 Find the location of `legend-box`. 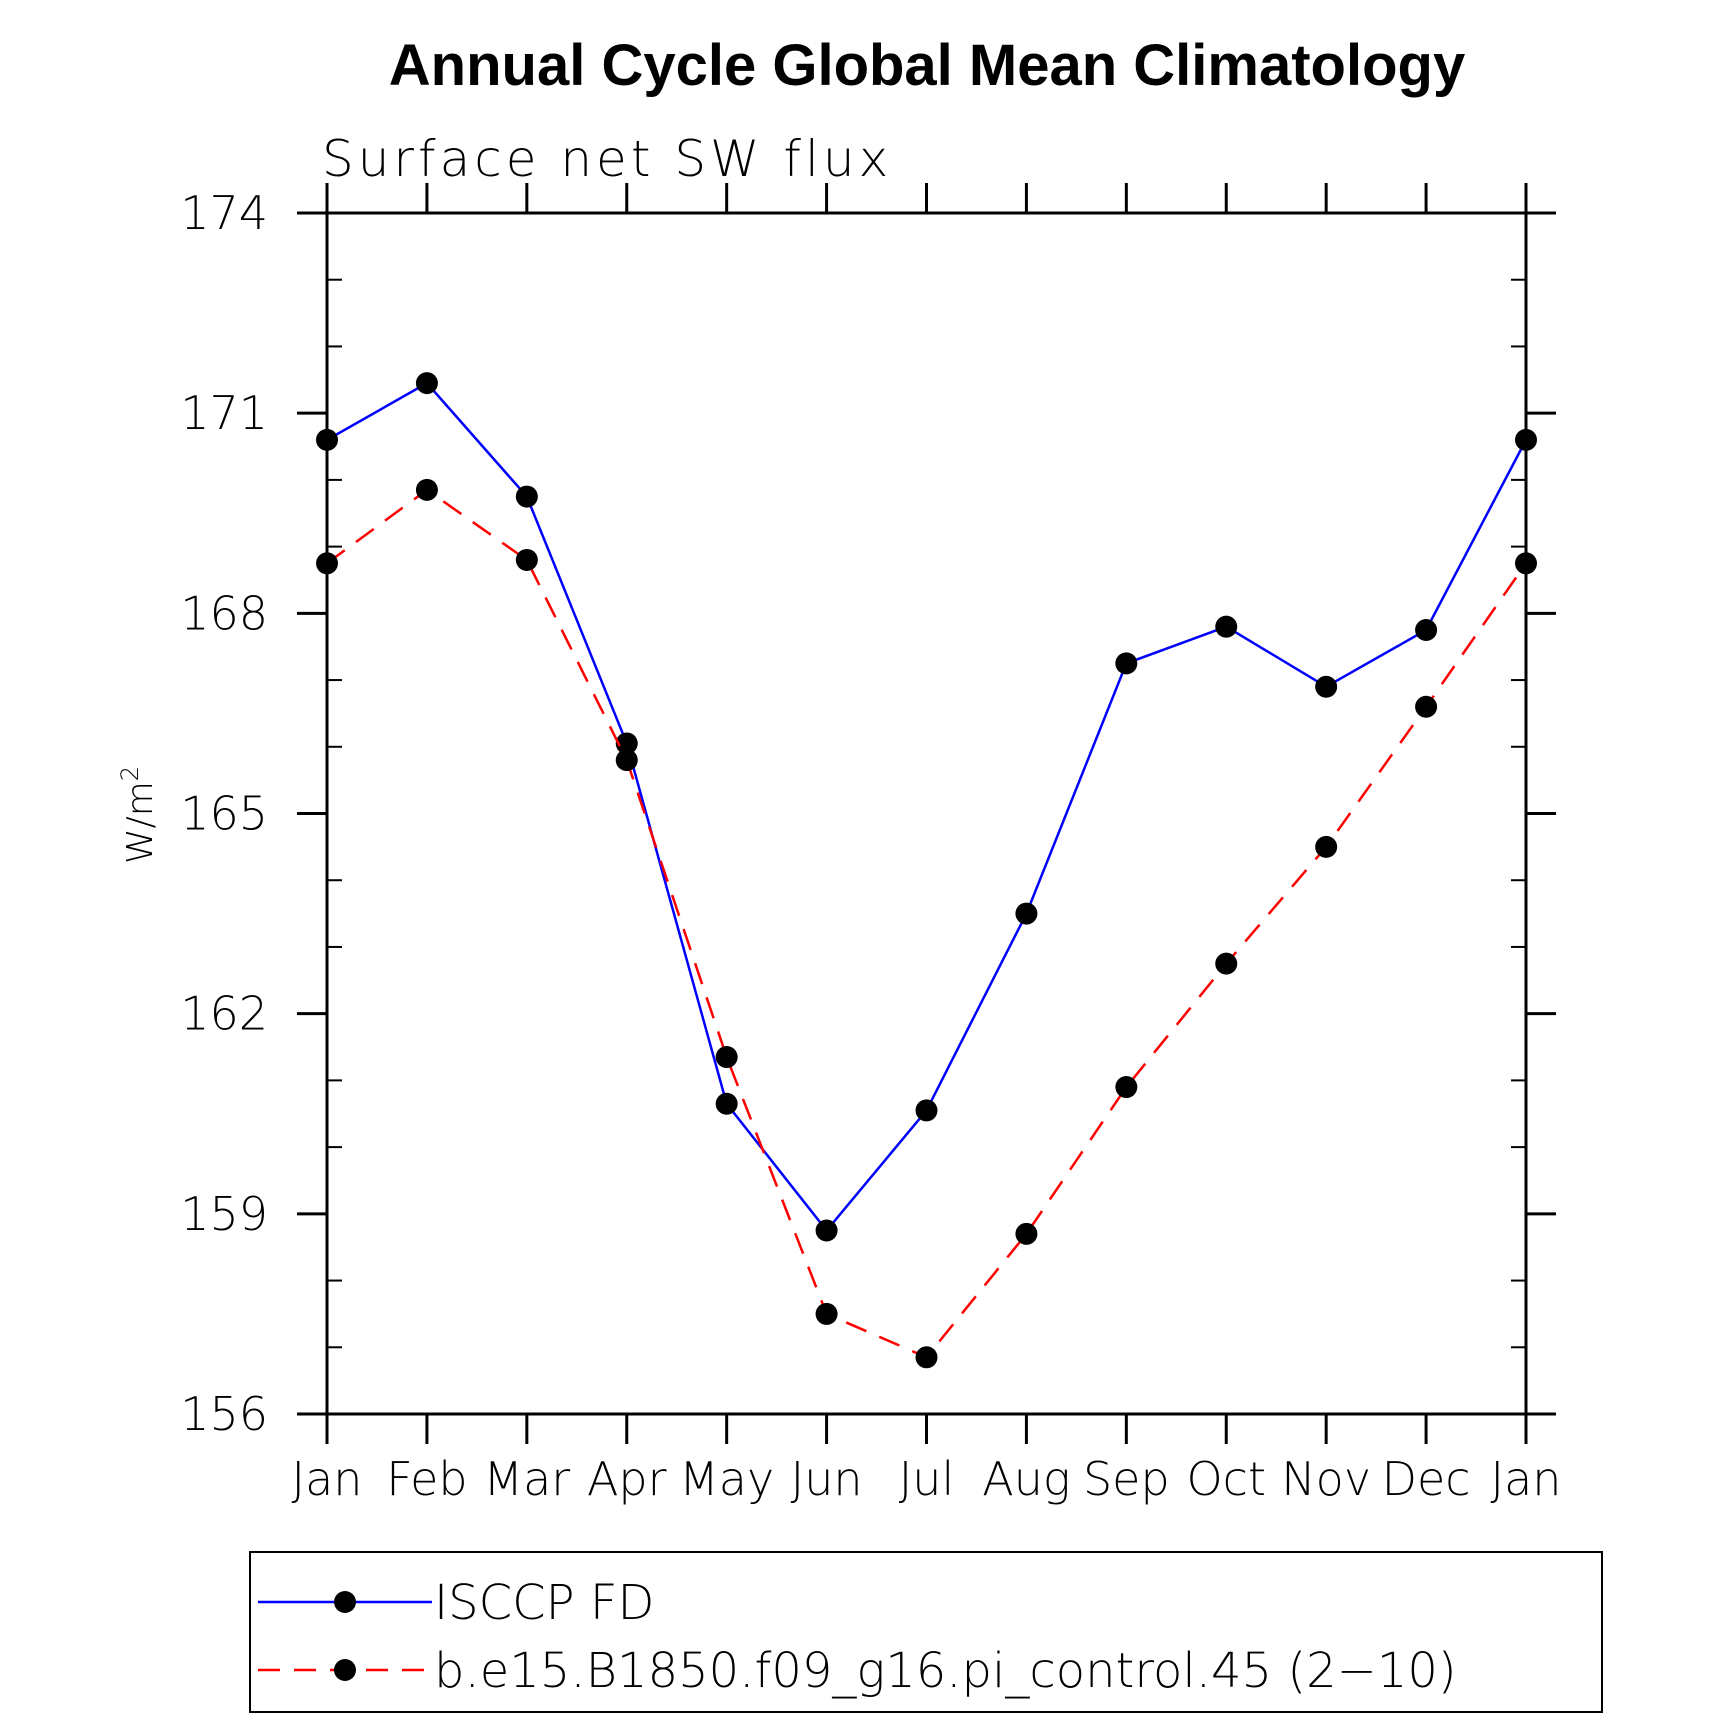

legend-box is located at coordinates (926, 1632).